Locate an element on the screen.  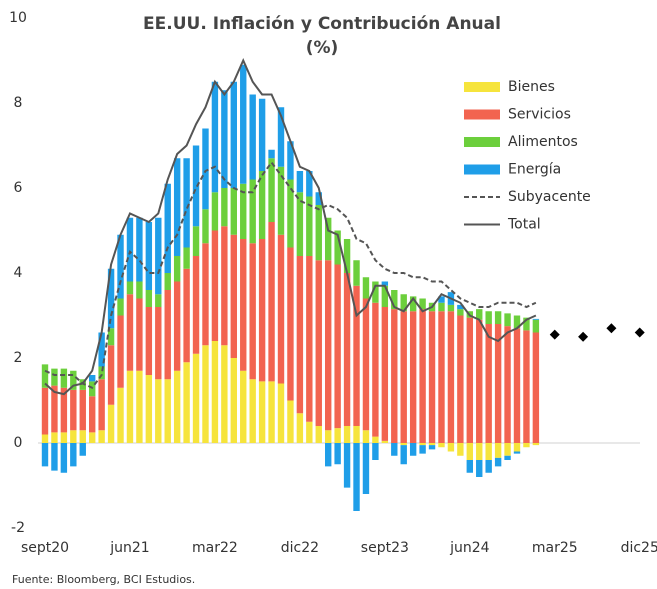
y-tick-label: 4 is located at coordinates (18, 273).